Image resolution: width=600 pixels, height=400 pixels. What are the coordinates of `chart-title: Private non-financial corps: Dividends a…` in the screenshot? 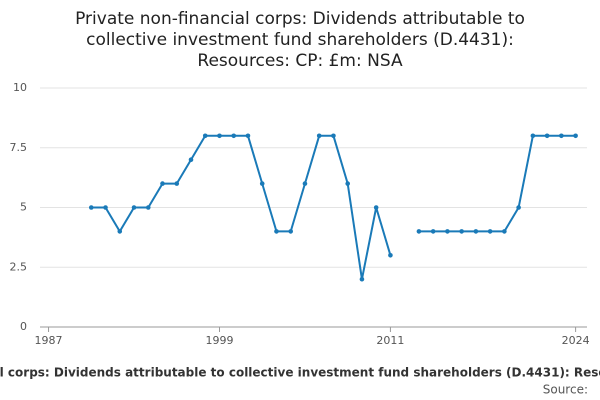 It's located at (300, 19).